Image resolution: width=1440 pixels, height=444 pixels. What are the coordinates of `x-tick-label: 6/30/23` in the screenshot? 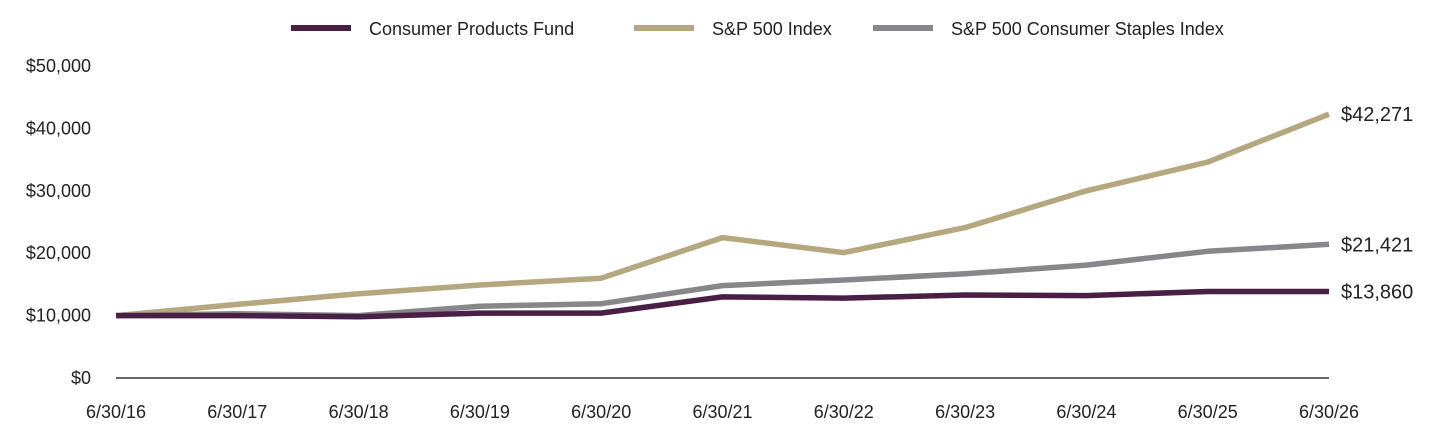 It's located at (965, 412).